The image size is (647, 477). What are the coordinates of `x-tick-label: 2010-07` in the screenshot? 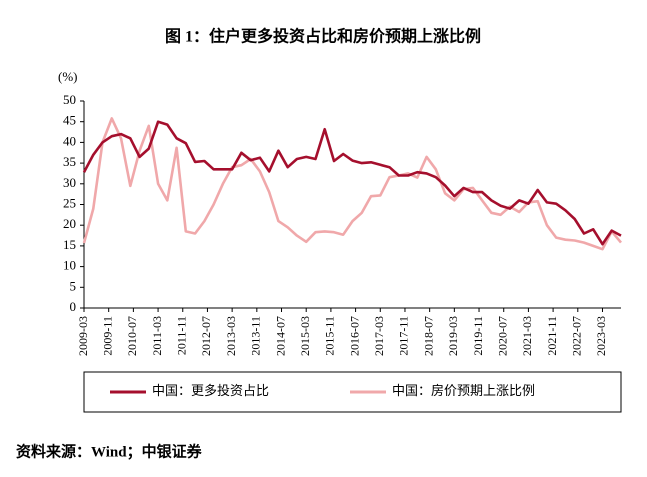 It's located at (132, 336).